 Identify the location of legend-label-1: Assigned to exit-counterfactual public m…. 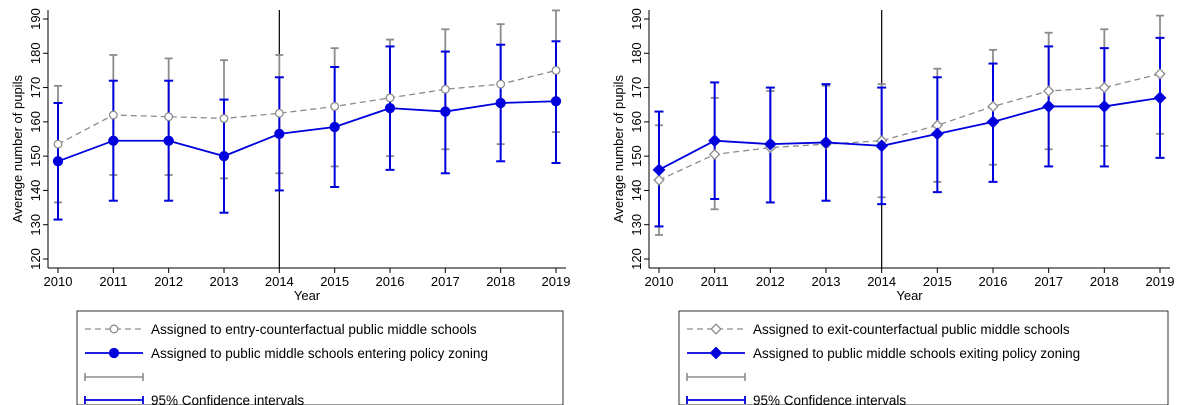
(911, 329).